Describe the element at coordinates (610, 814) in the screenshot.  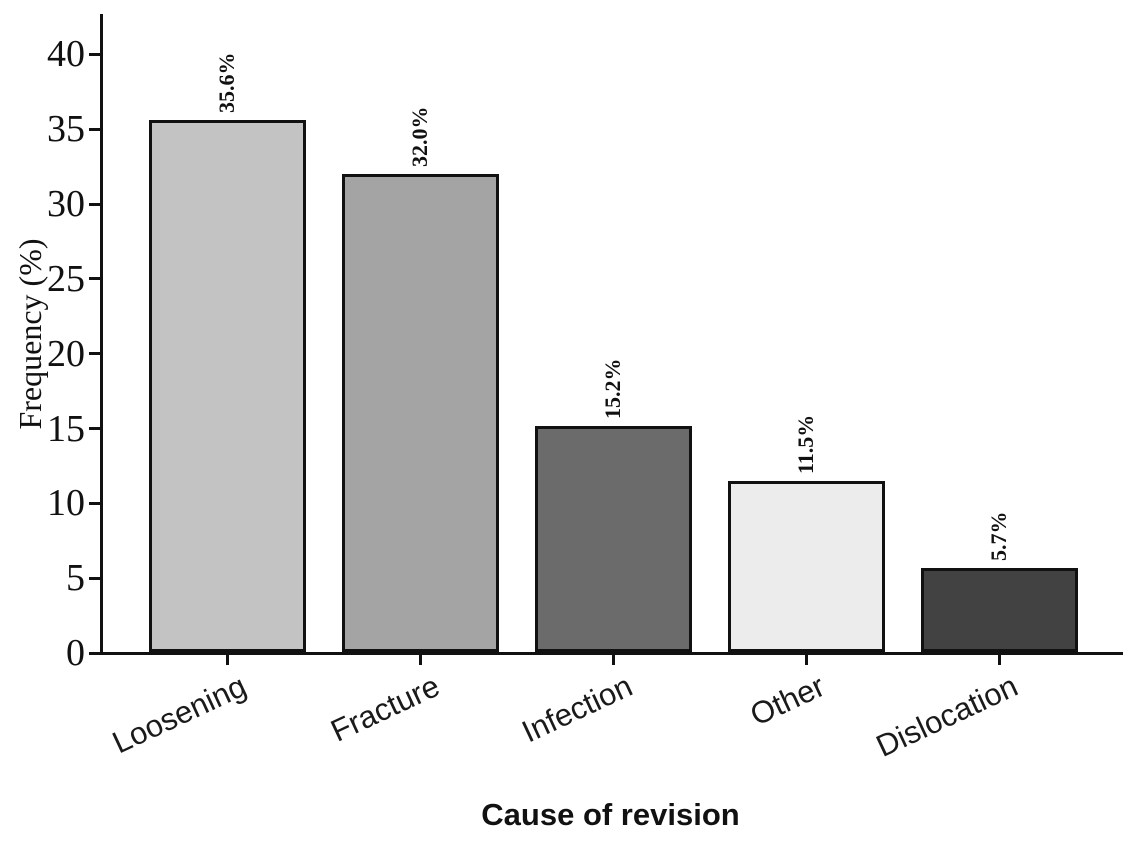
I see `x-axis-title: Cause of revision` at that location.